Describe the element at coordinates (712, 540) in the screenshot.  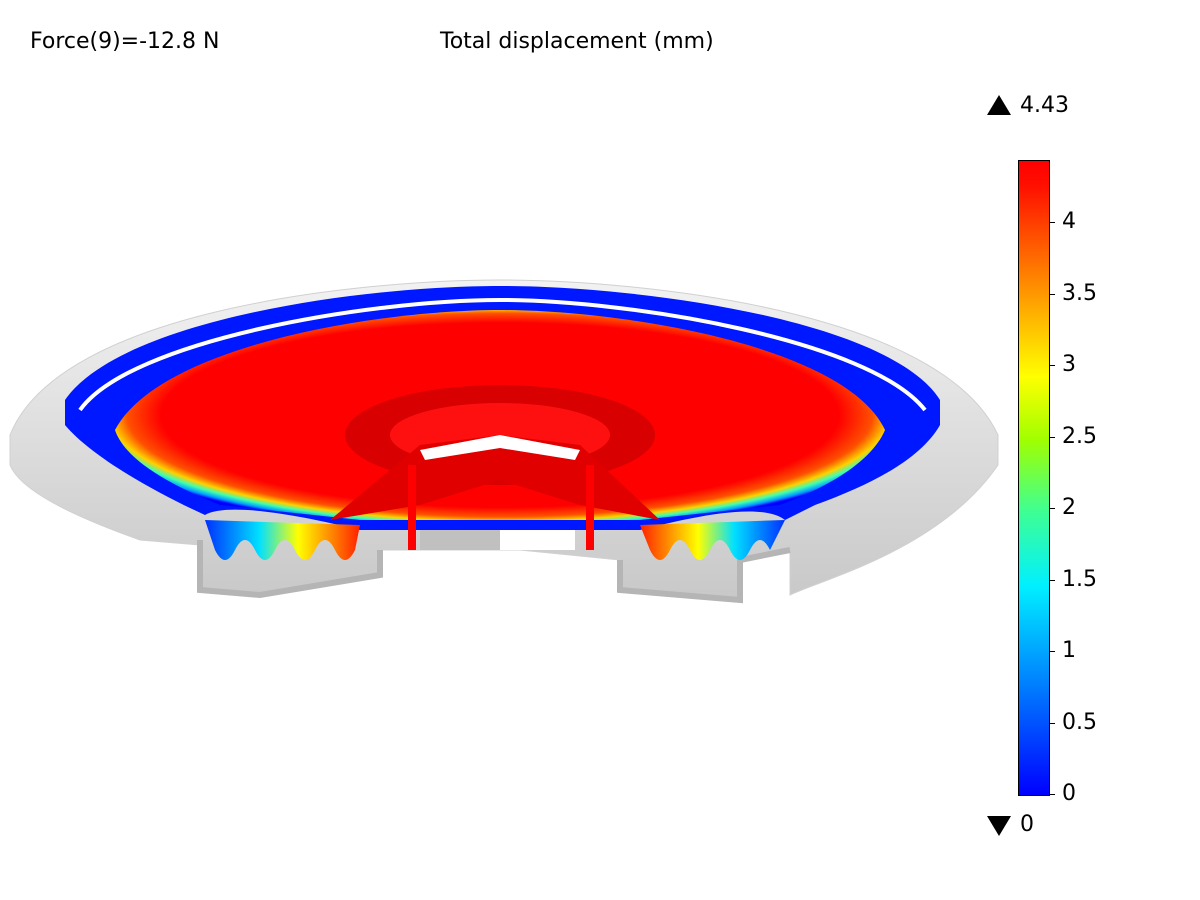
I see `corrugation-right` at that location.